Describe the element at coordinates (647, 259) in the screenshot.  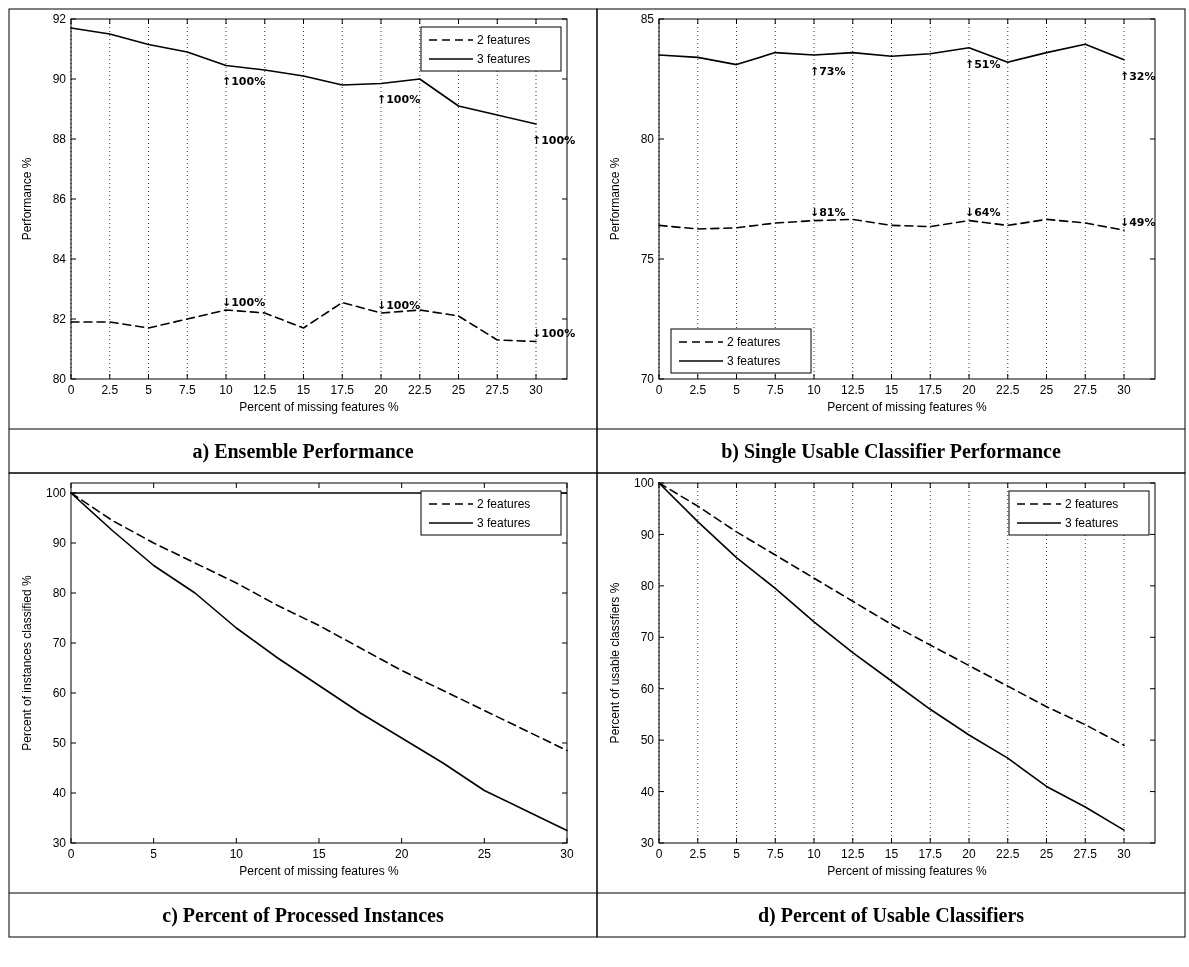
I see `y-tick-label: 75` at that location.